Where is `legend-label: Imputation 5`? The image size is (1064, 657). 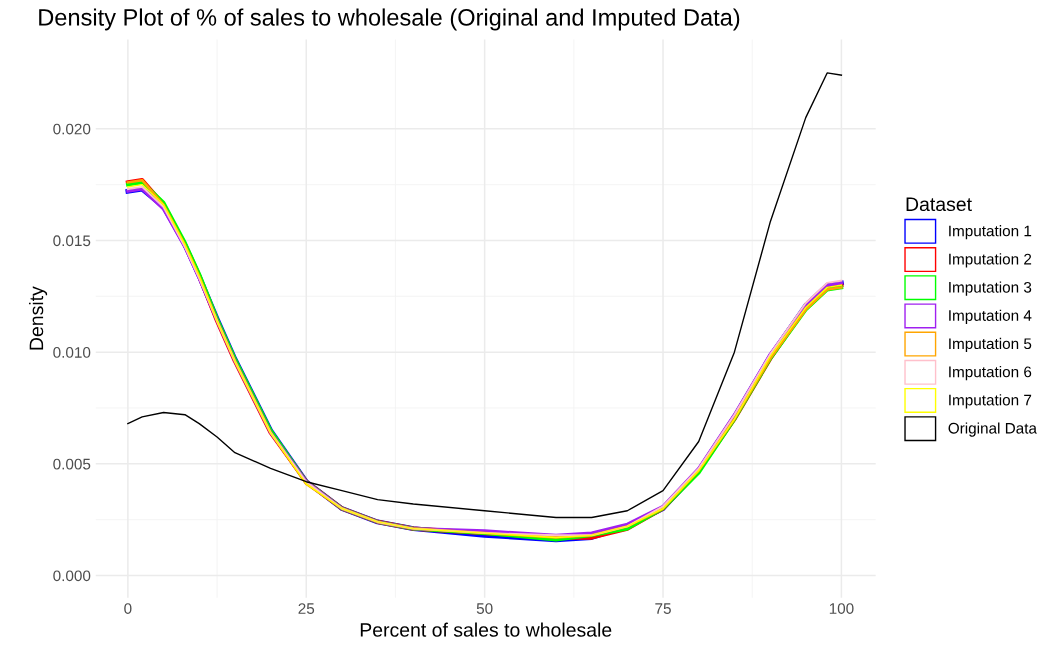 legend-label: Imputation 5 is located at coordinates (990, 345).